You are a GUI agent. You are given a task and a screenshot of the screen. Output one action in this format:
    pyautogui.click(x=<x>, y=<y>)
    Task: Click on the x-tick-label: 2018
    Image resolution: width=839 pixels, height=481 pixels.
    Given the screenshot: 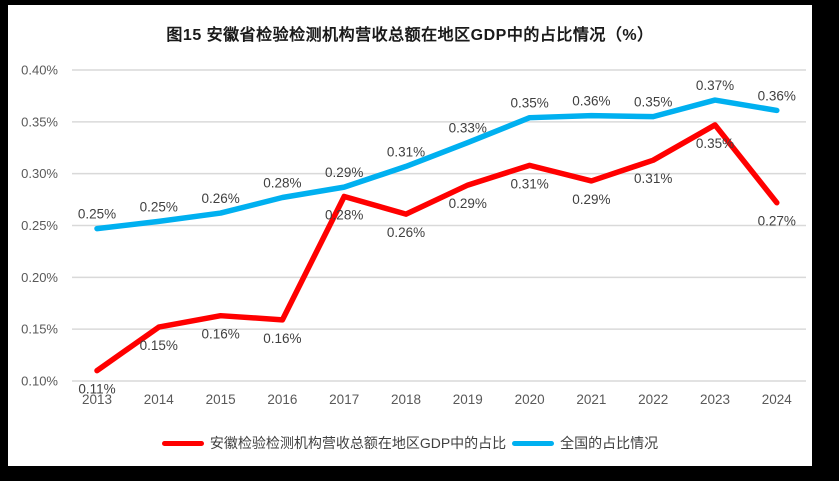 What is the action you would take?
    pyautogui.click(x=406, y=399)
    